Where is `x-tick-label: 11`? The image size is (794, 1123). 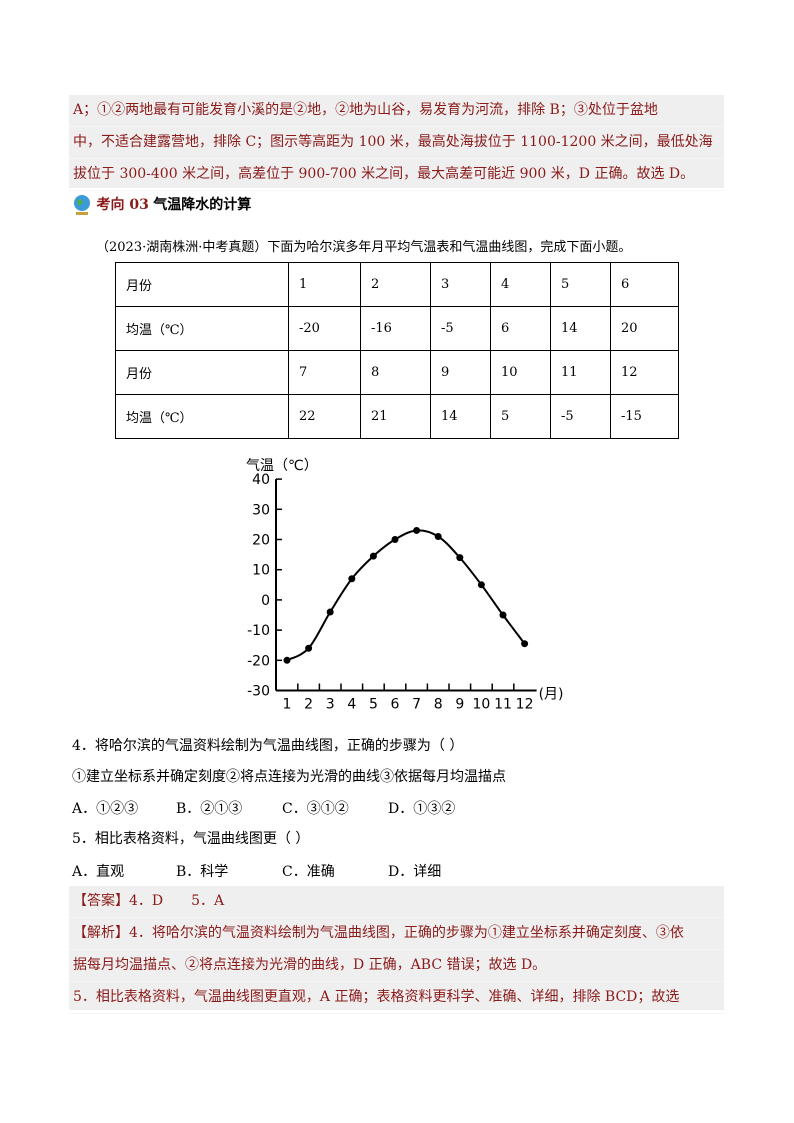
x-tick-label: 11 is located at coordinates (503, 705).